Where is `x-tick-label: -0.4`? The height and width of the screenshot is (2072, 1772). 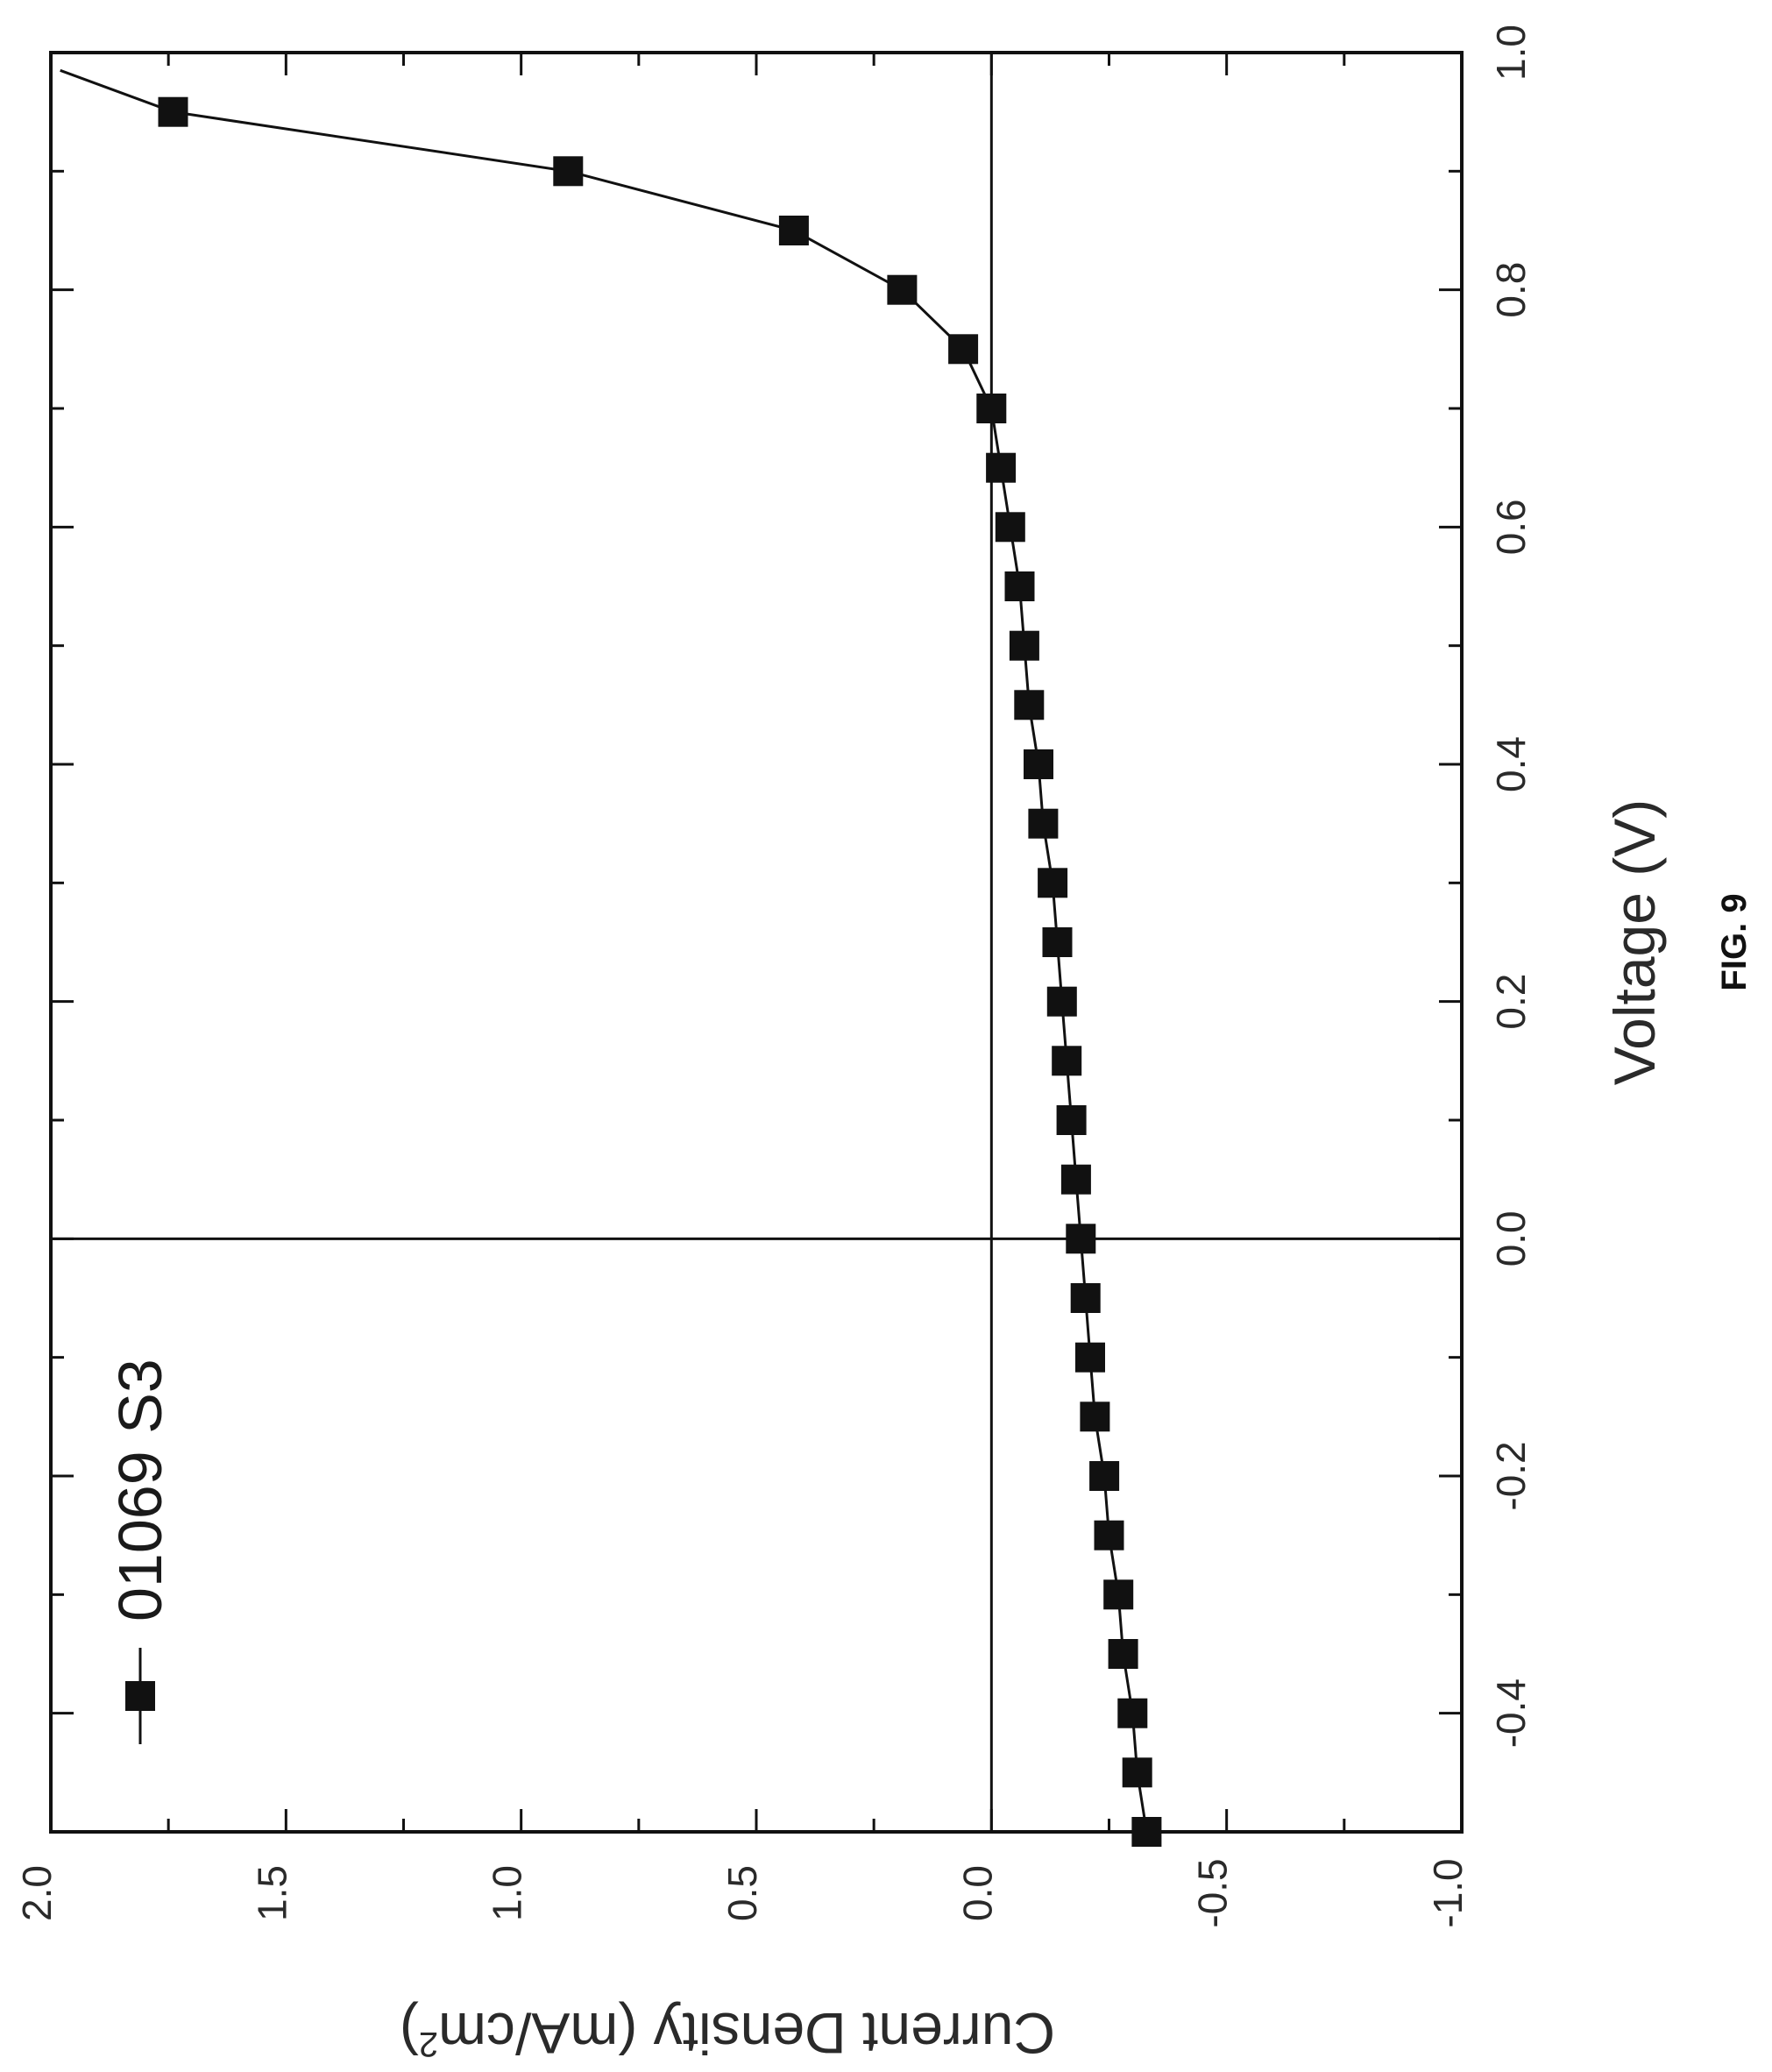 x-tick-label: -0.4 is located at coordinates (1511, 1713).